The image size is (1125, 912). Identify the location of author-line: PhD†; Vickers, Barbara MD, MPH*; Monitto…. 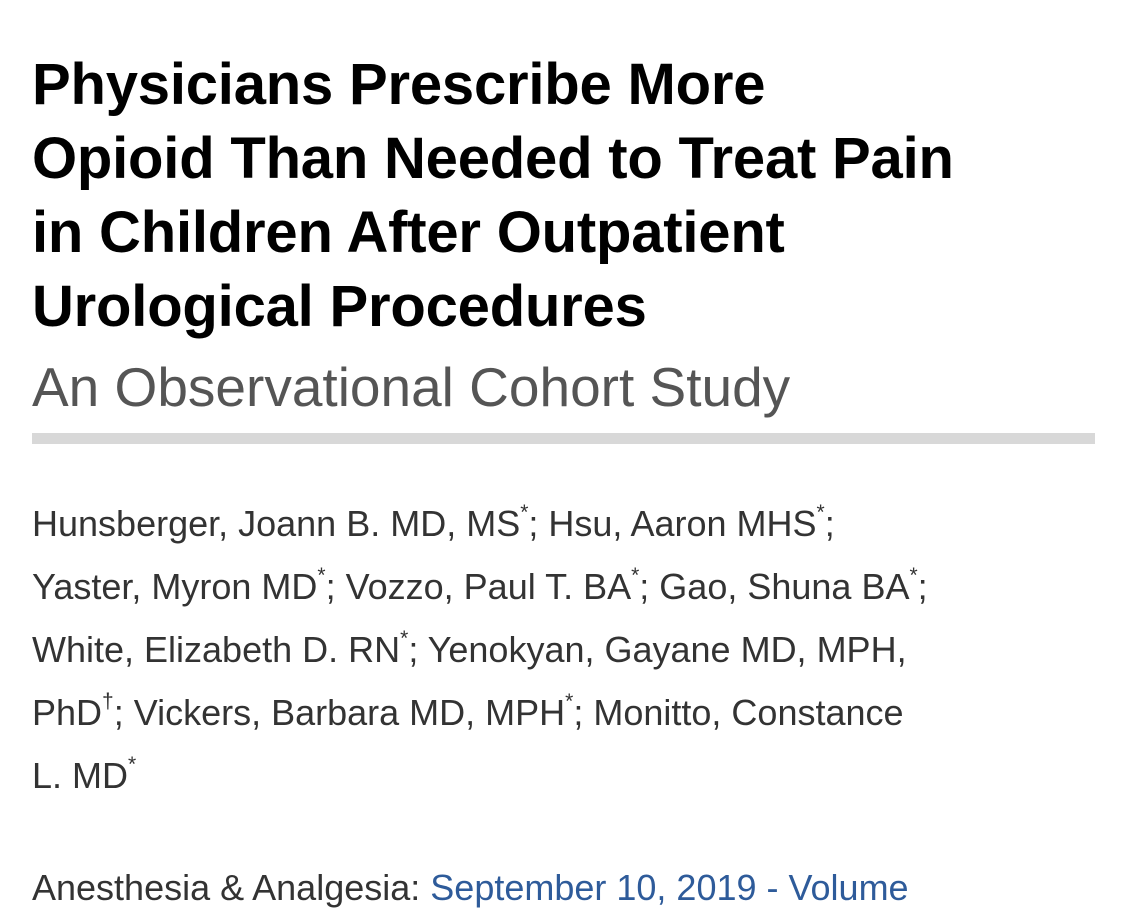
(572, 712).